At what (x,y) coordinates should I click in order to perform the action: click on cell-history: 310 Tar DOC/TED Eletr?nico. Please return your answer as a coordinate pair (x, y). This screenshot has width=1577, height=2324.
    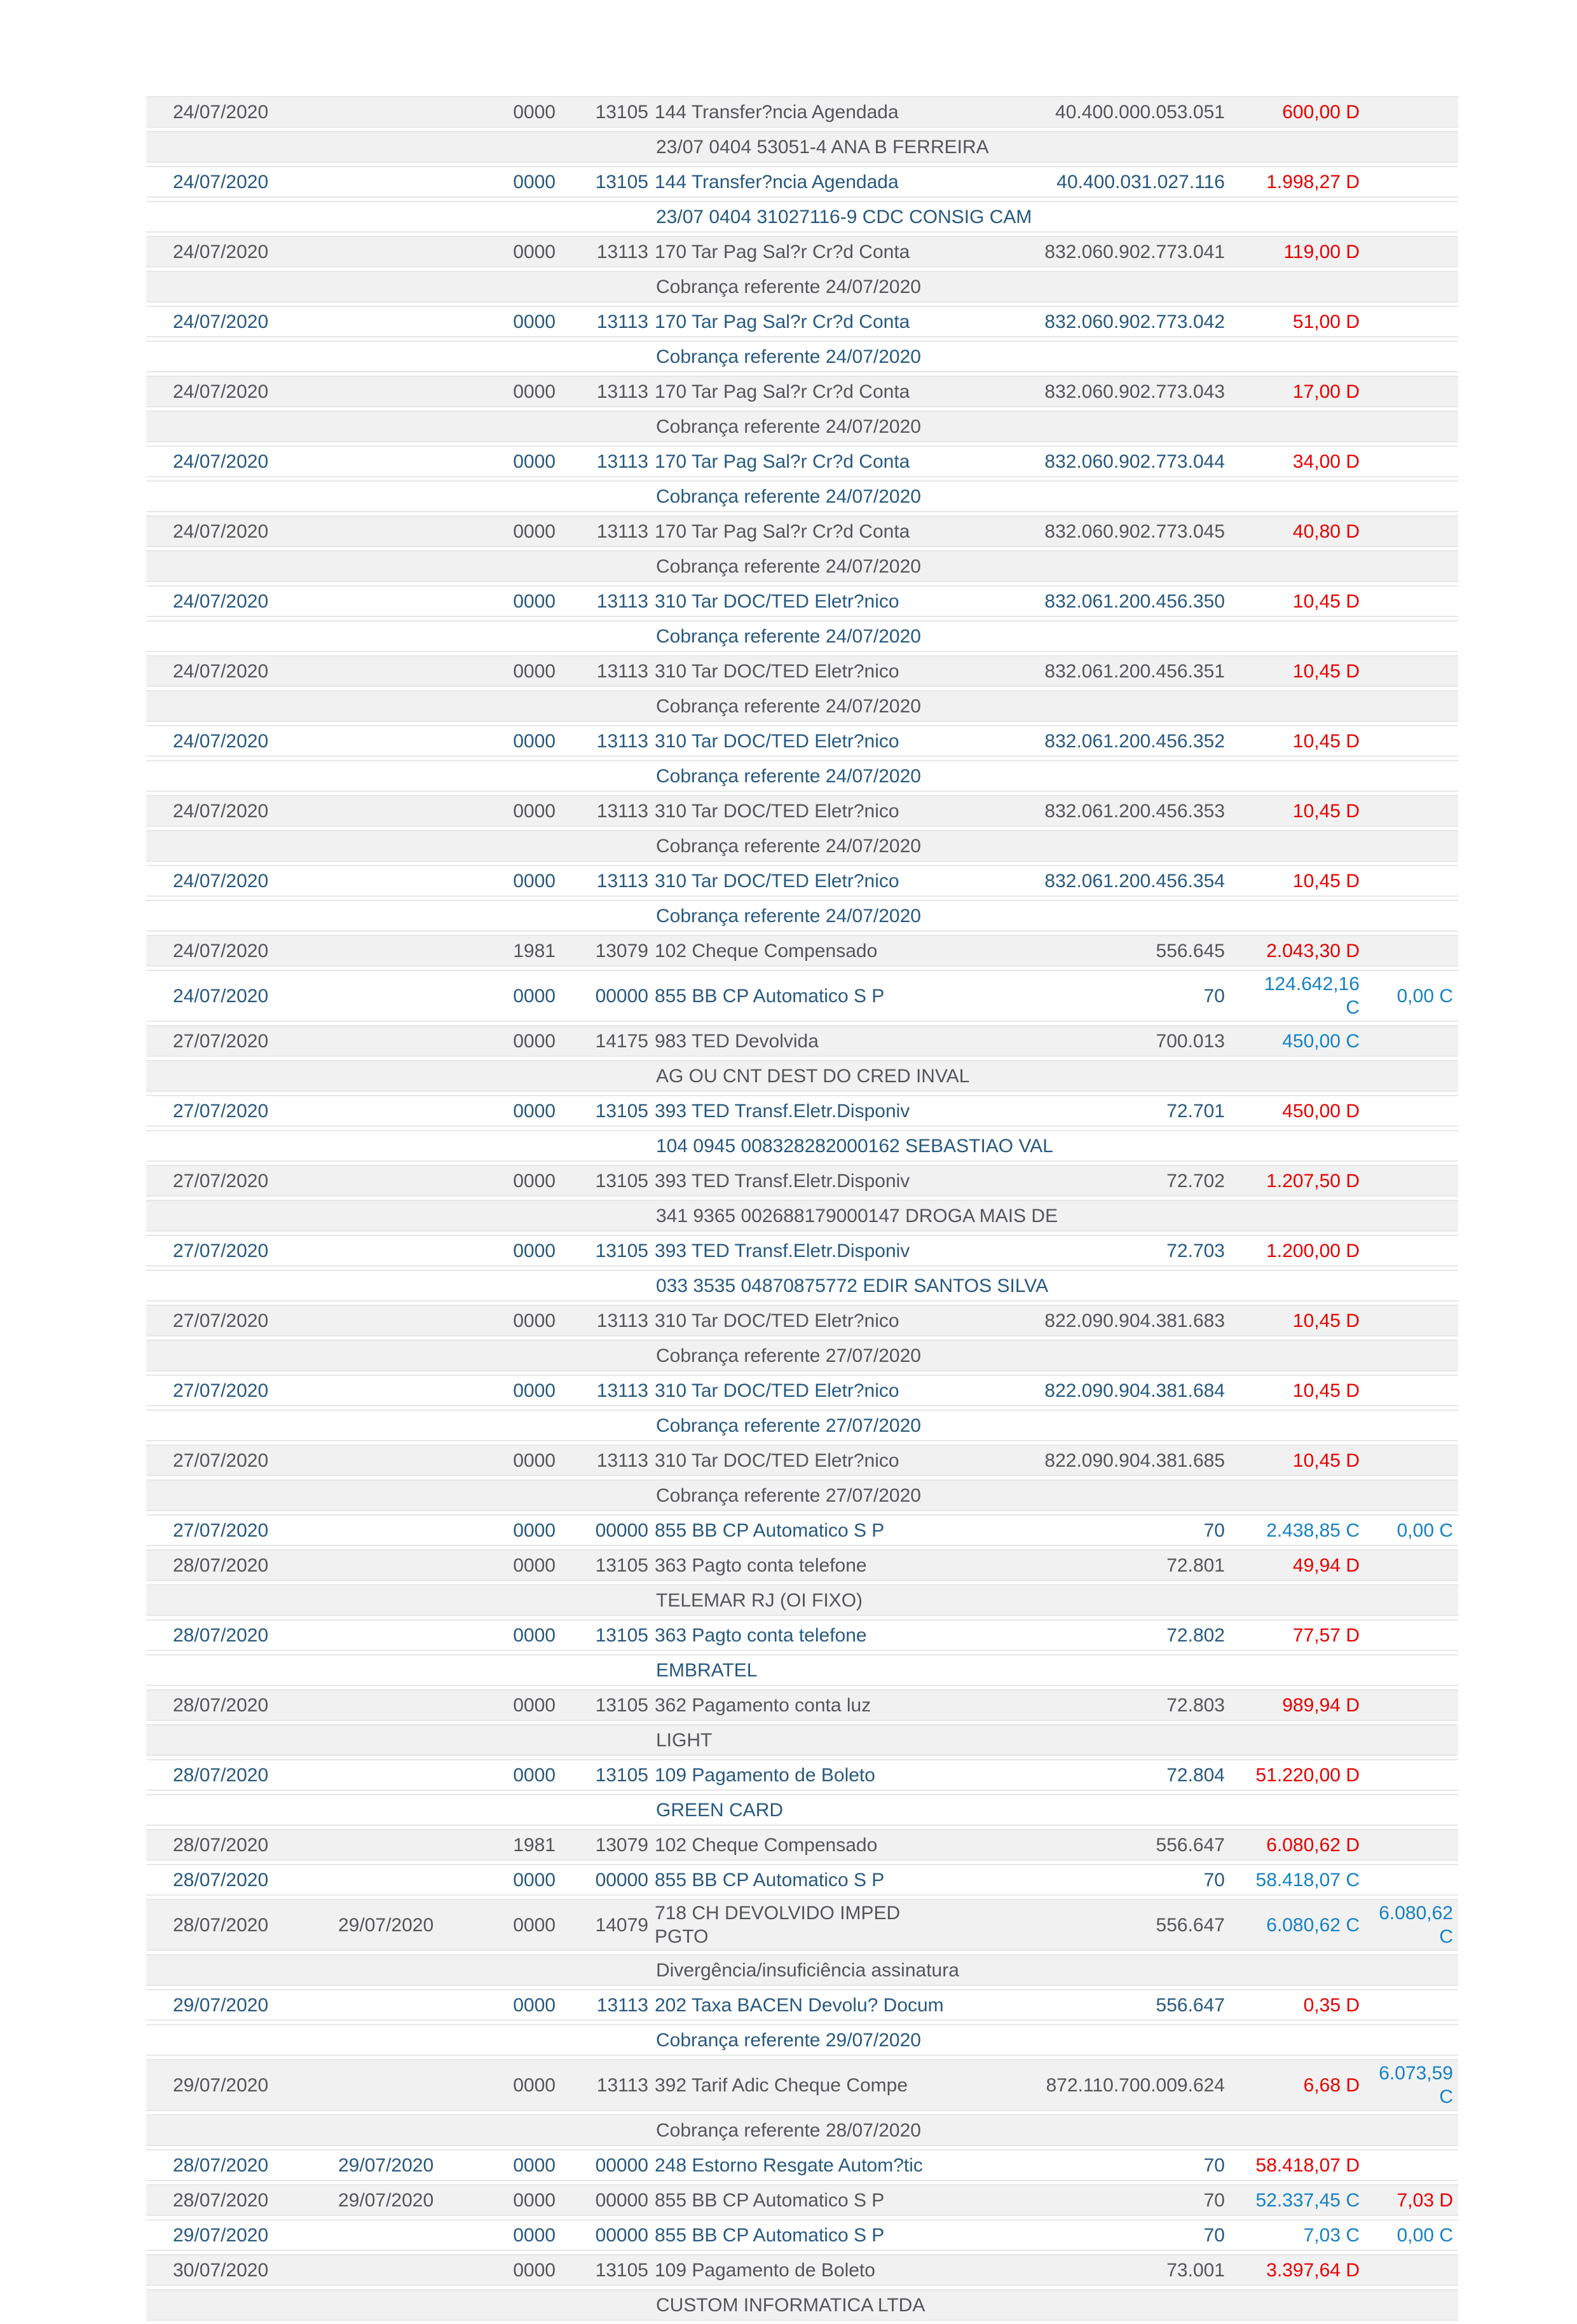
    Looking at the image, I should click on (834, 881).